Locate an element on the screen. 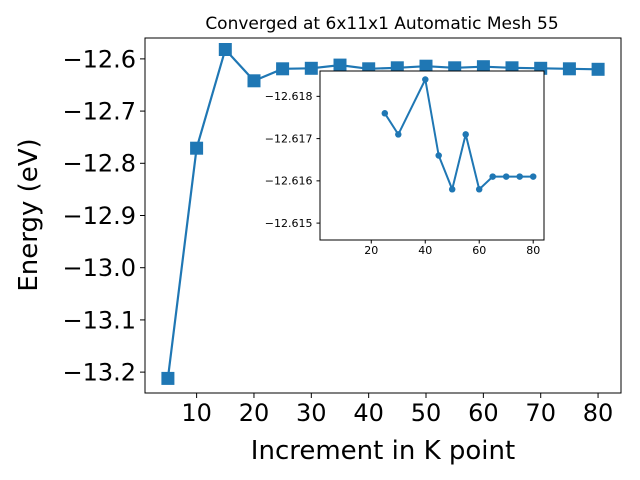 Image resolution: width=640 pixels, height=480 pixels. main-x-tick-label: 20 is located at coordinates (254, 413).